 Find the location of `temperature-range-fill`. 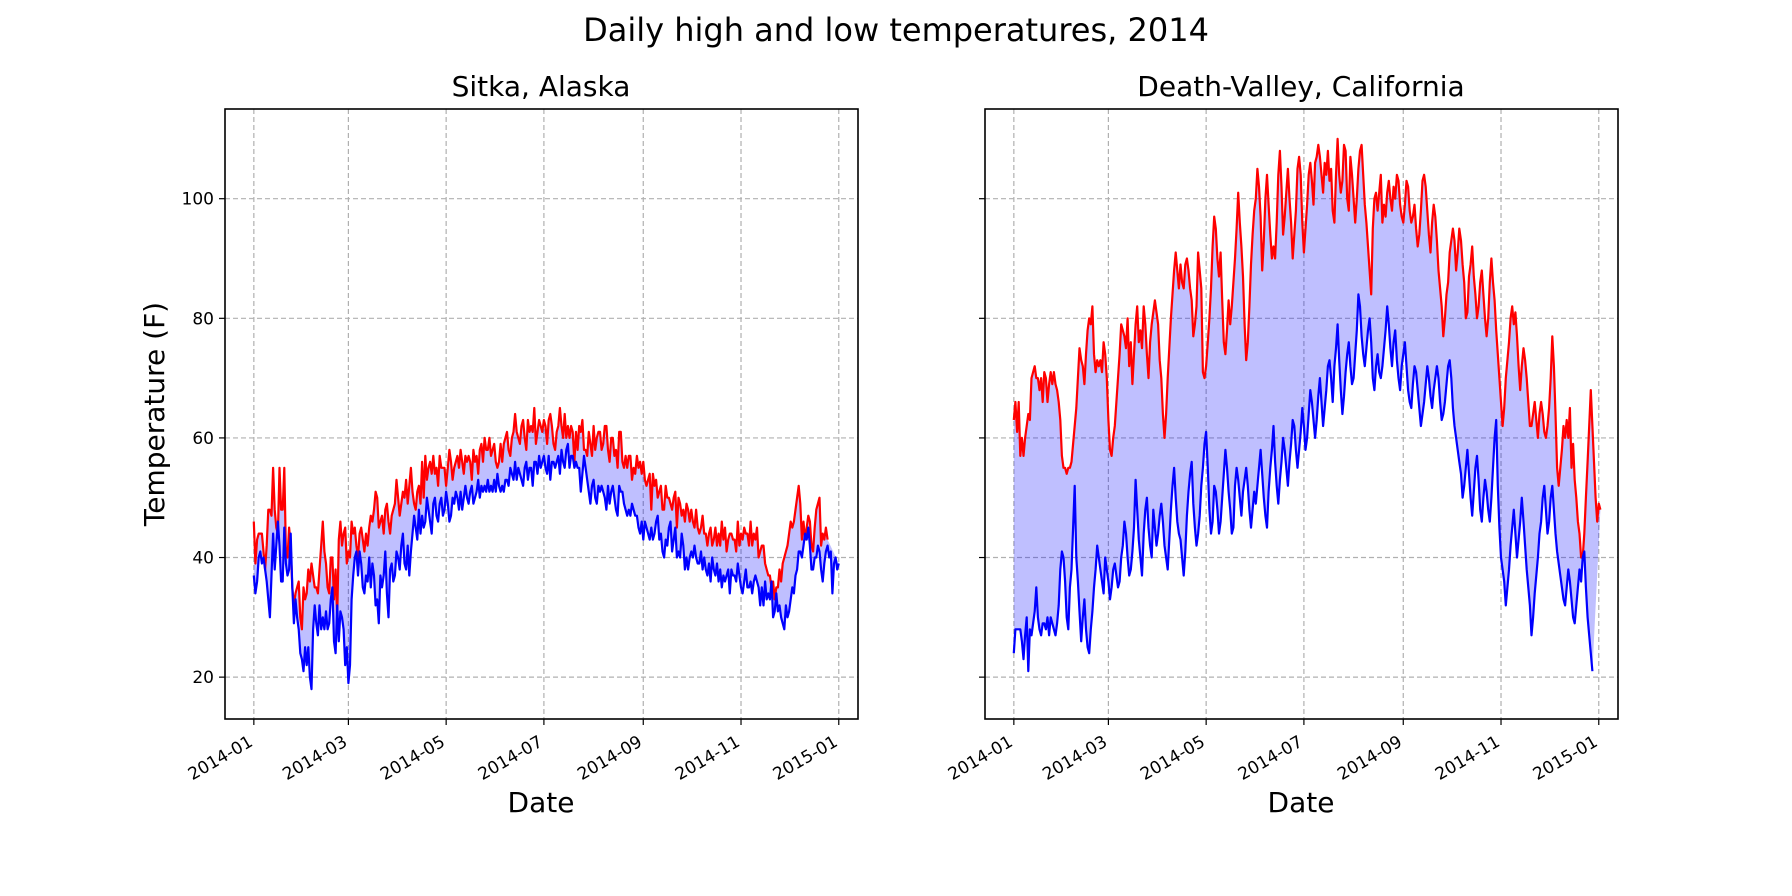

temperature-range-fill is located at coordinates (546, 549).